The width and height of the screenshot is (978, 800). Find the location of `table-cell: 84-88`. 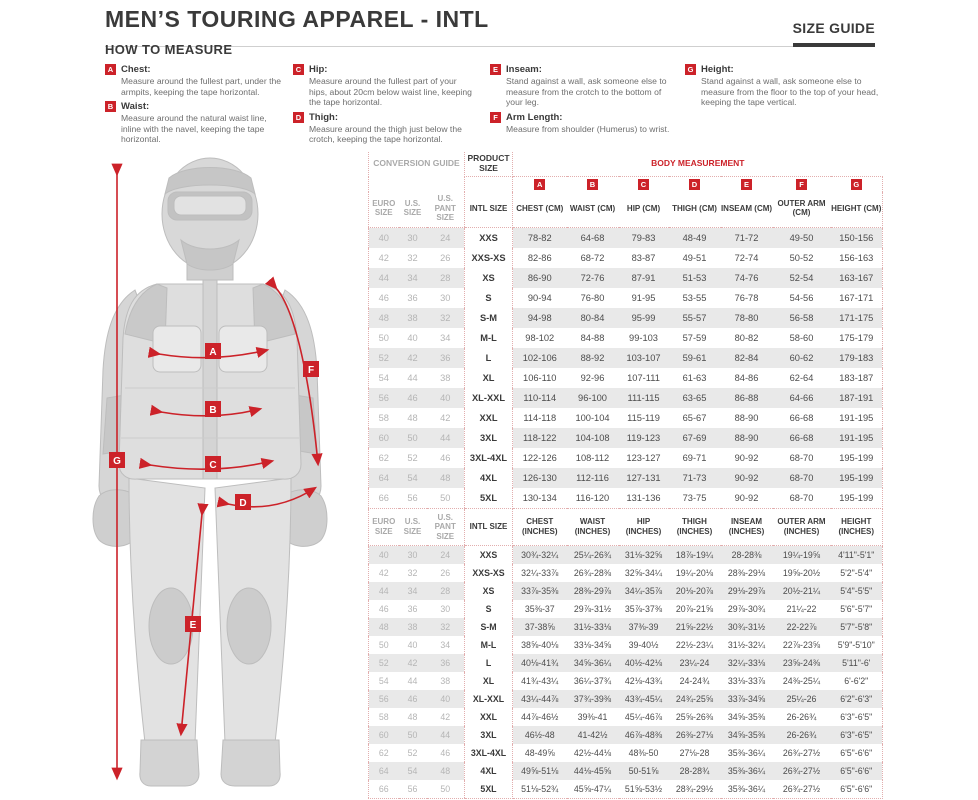

table-cell: 84-88 is located at coordinates (592, 337).